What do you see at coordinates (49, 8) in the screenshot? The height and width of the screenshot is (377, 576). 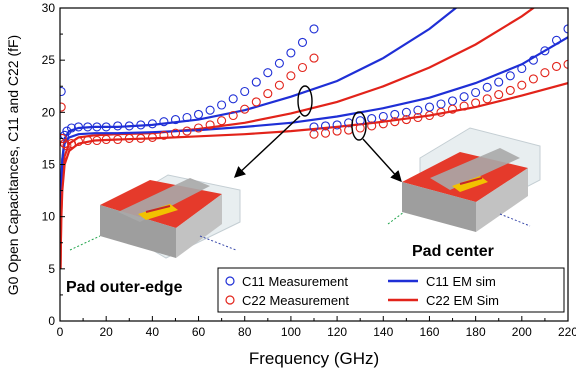 I see `y-tick-label: 30` at bounding box center [49, 8].